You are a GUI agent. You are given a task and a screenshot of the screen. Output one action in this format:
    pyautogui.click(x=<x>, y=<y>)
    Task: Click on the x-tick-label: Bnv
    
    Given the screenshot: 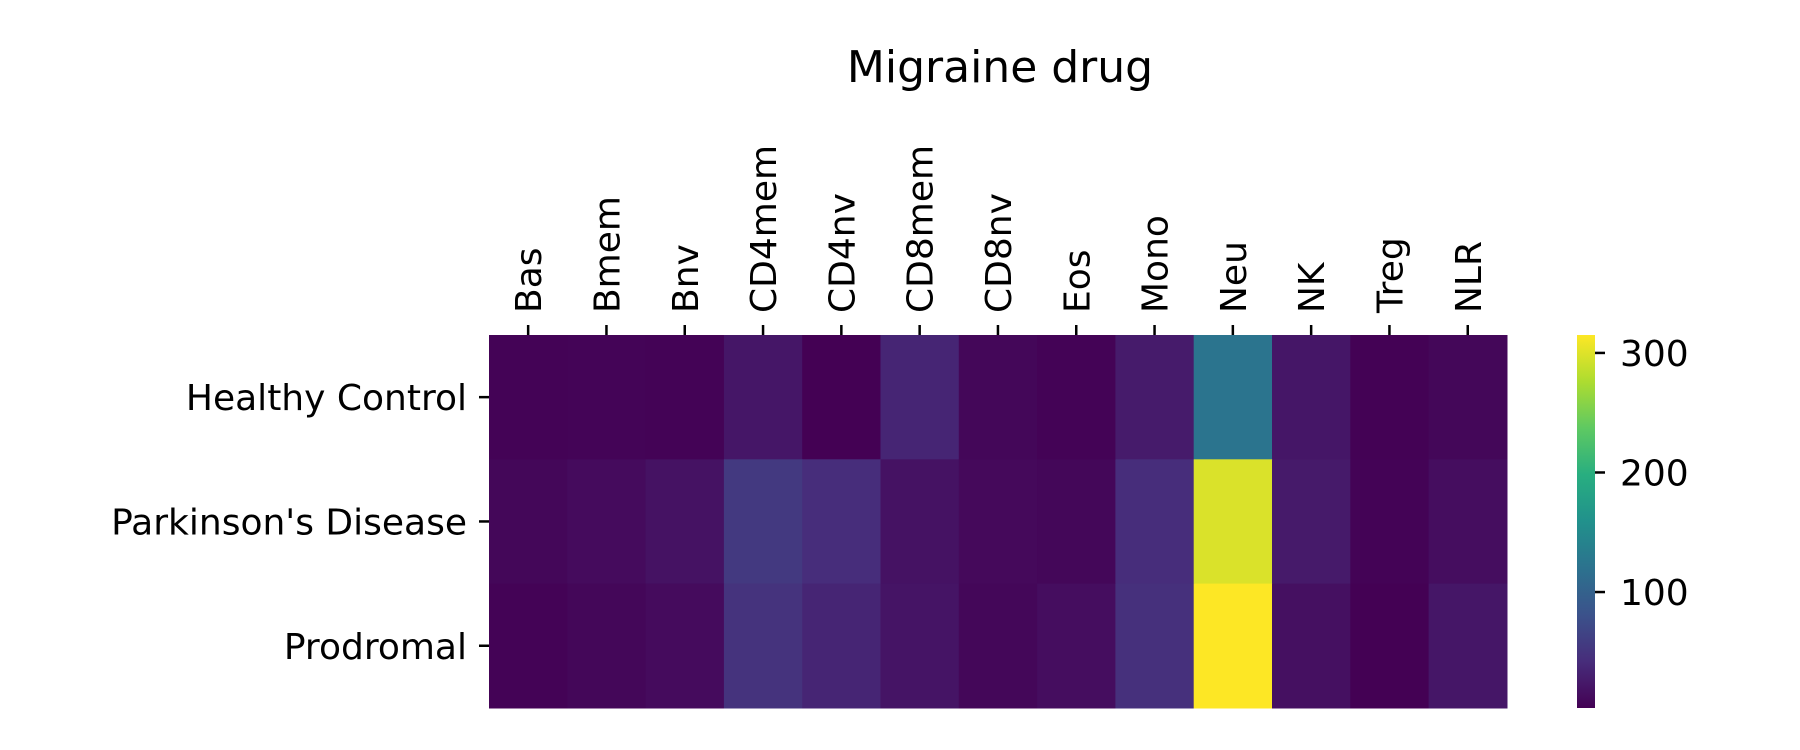 What is the action you would take?
    pyautogui.click(x=686, y=278)
    